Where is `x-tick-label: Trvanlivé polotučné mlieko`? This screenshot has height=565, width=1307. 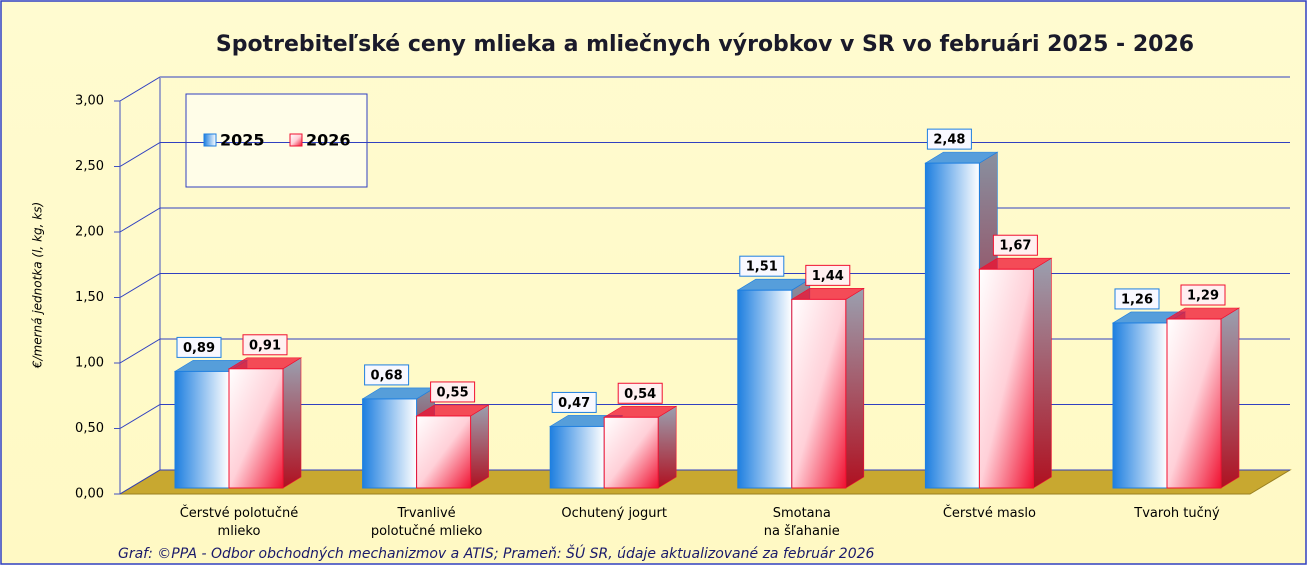 x-tick-label: Trvanlivé polotučné mlieko is located at coordinates (426, 522).